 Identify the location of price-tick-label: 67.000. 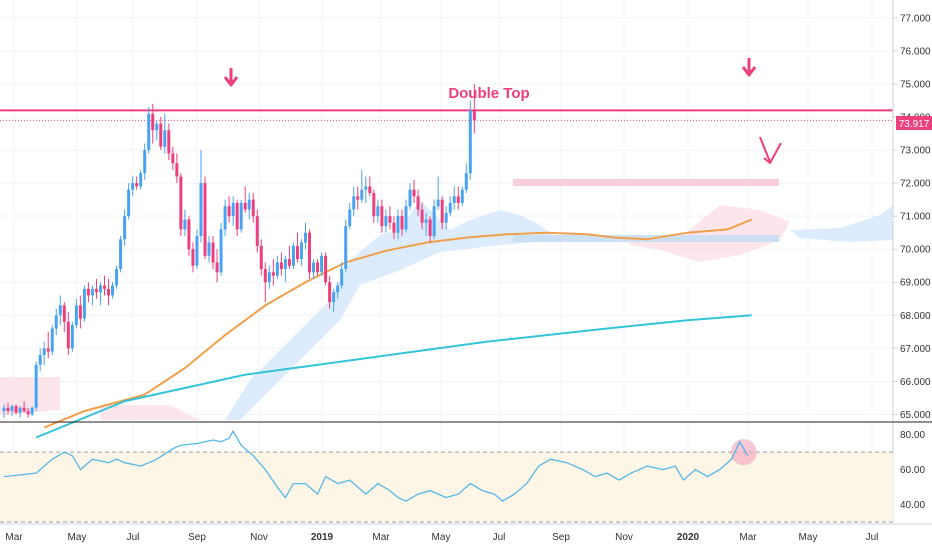
(915, 349).